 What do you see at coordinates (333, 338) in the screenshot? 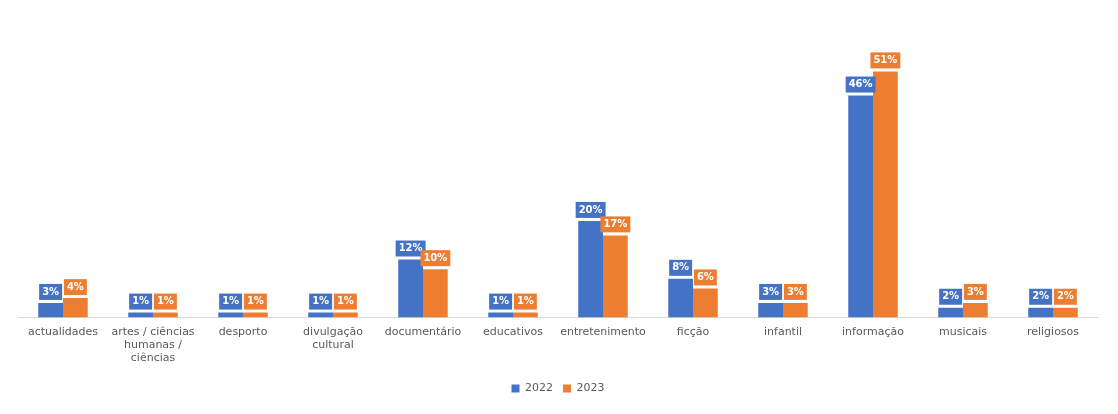
I see `x-tick-label: divulgação cultural` at bounding box center [333, 338].